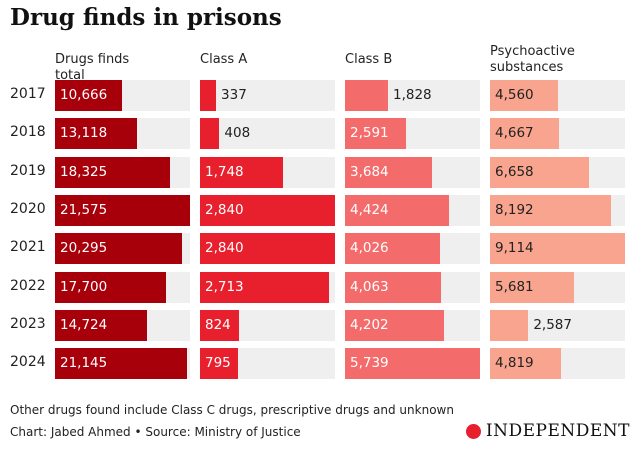 The height and width of the screenshot is (453, 640). Describe the element at coordinates (28, 132) in the screenshot. I see `year-label: 2018` at that location.